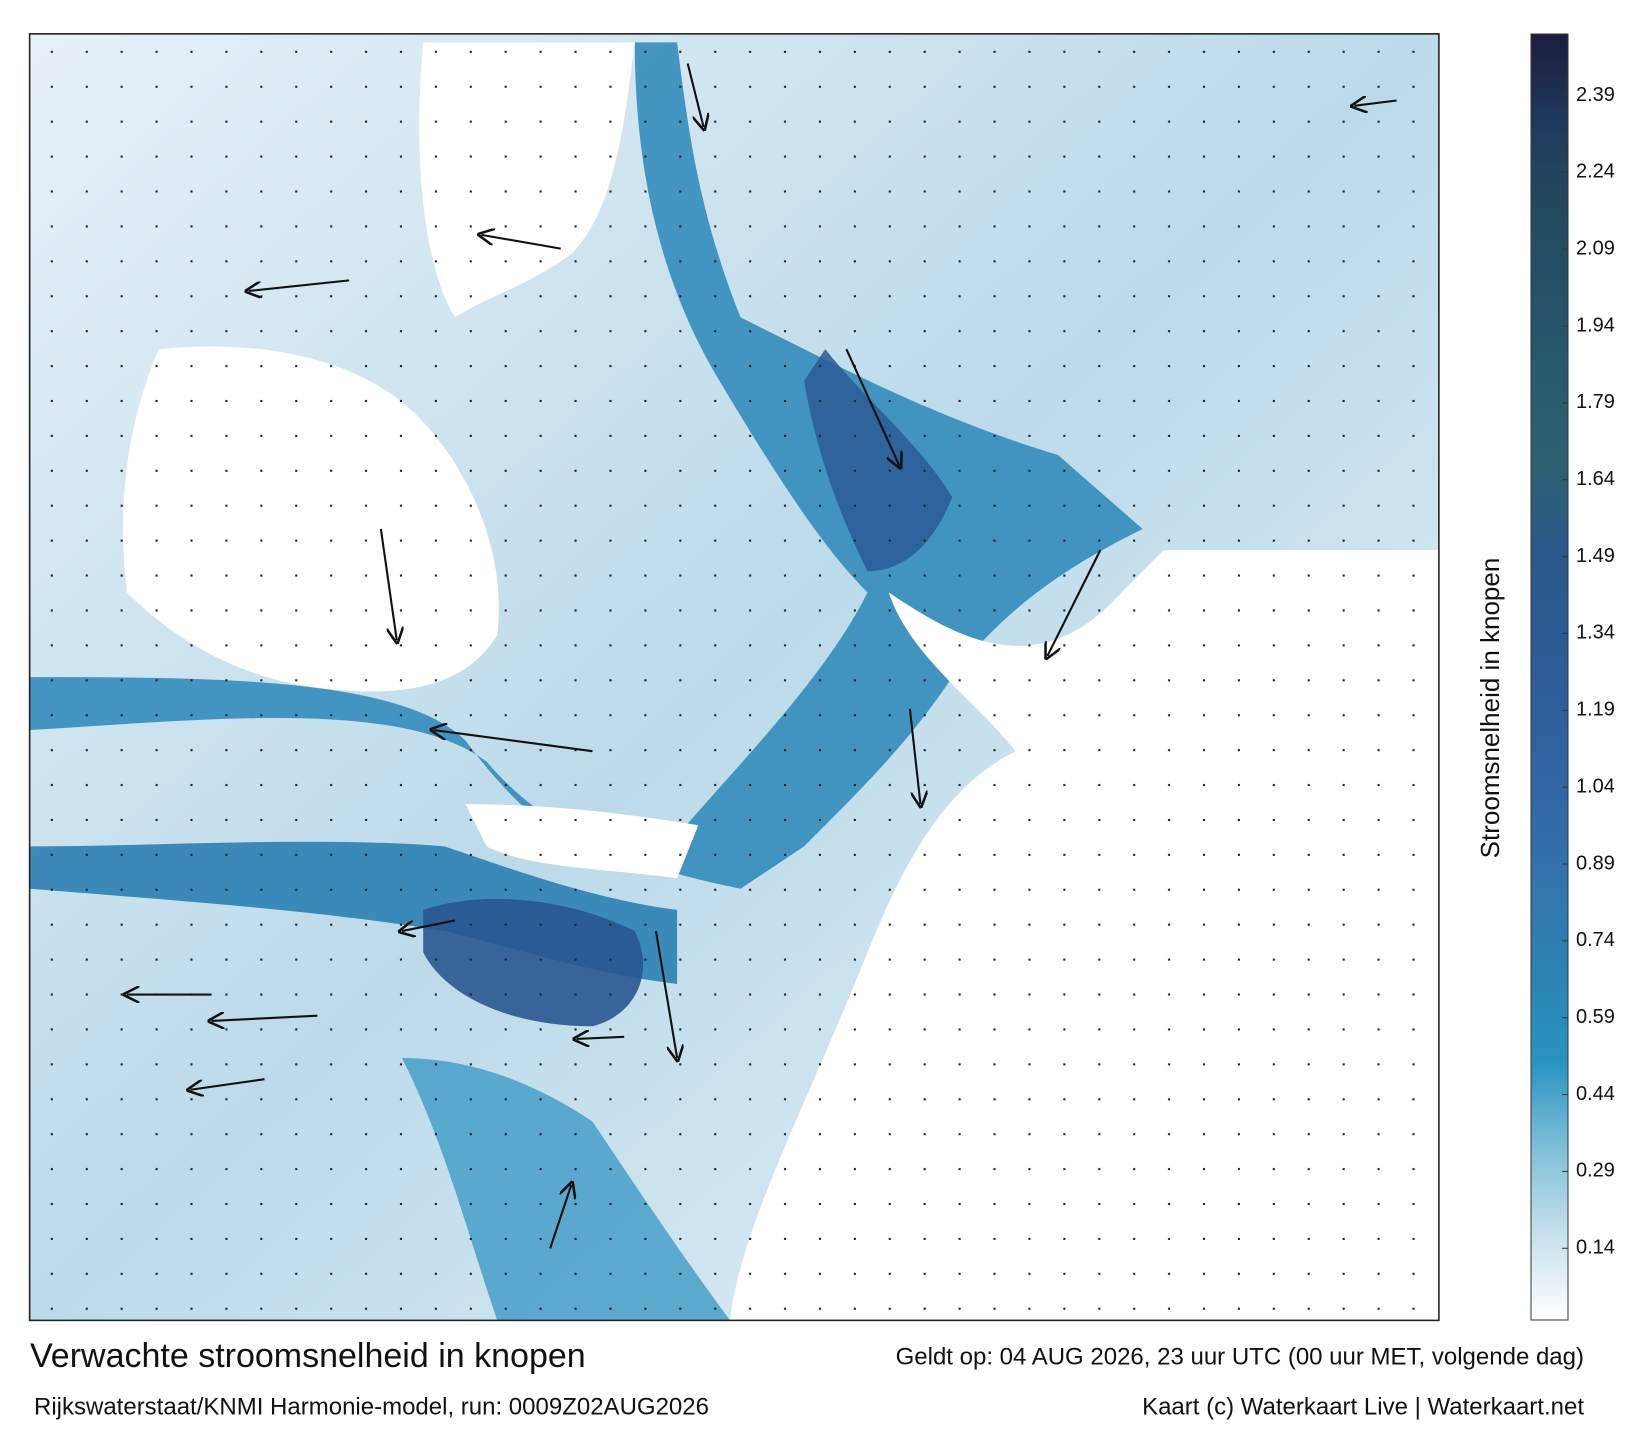  Describe the element at coordinates (1595, 556) in the screenshot. I see `colorbar-tick-label: 1.49` at that location.